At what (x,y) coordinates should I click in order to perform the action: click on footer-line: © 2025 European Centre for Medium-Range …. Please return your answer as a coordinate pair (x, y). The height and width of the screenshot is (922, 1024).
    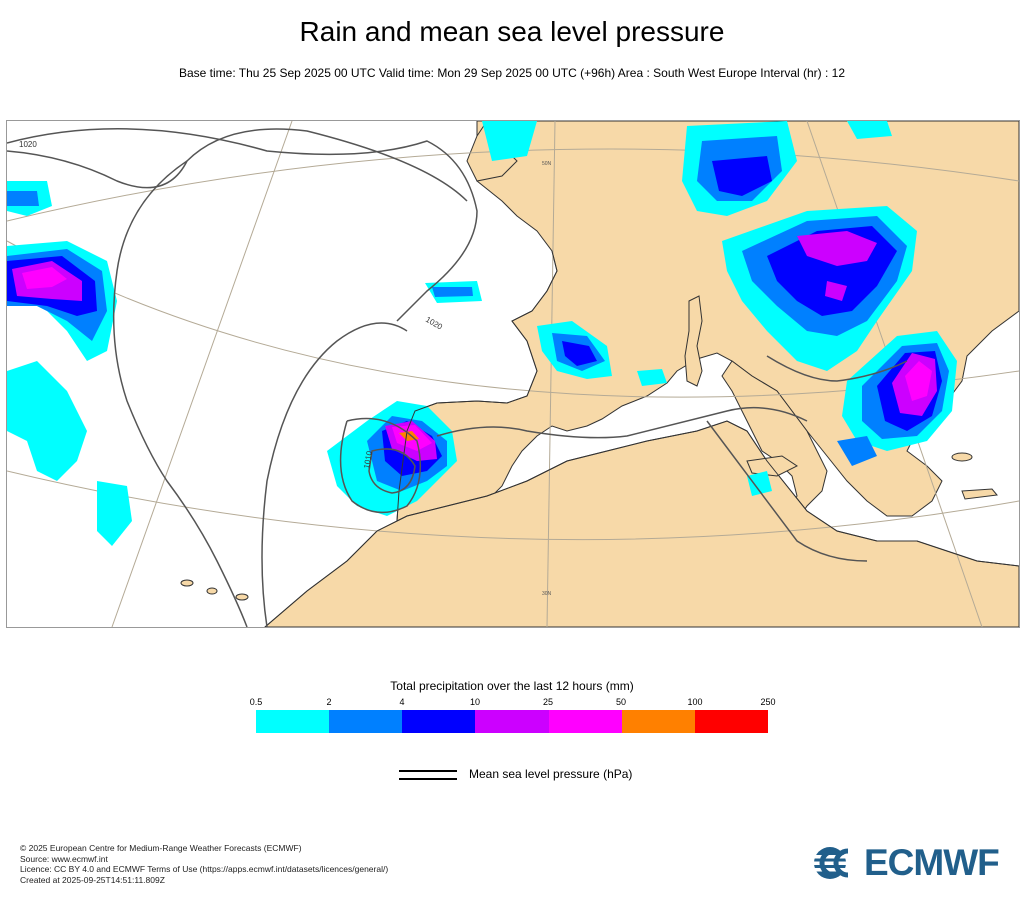
    Looking at the image, I should click on (161, 848).